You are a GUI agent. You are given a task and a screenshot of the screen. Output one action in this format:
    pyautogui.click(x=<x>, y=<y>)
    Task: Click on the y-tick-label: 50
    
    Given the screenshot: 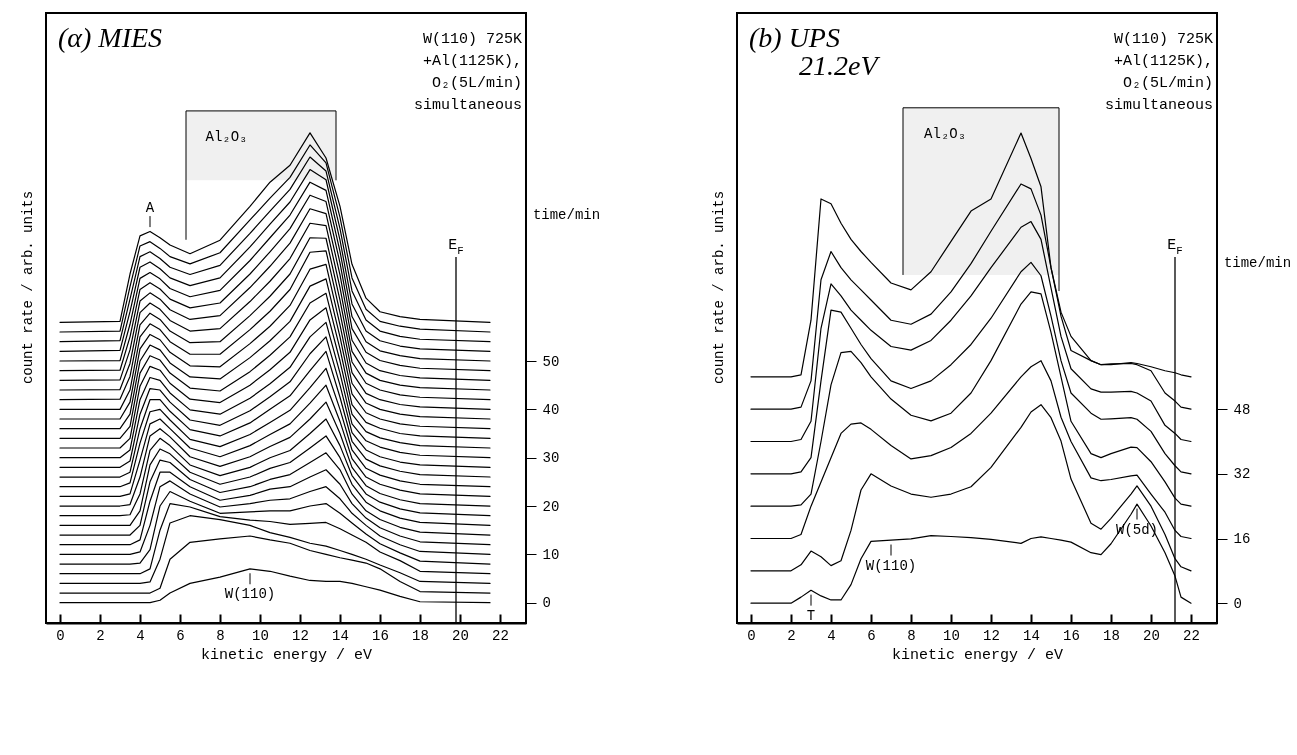 What is the action you would take?
    pyautogui.click(x=551, y=361)
    